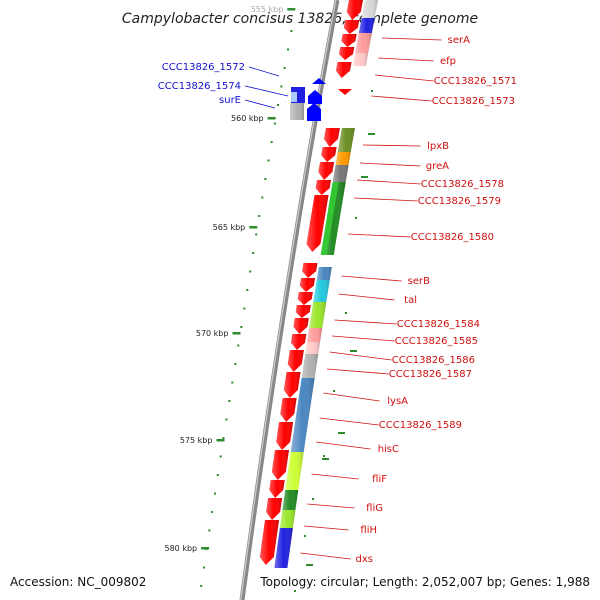  I want to click on tick-label: 565 kbp, so click(229, 227).